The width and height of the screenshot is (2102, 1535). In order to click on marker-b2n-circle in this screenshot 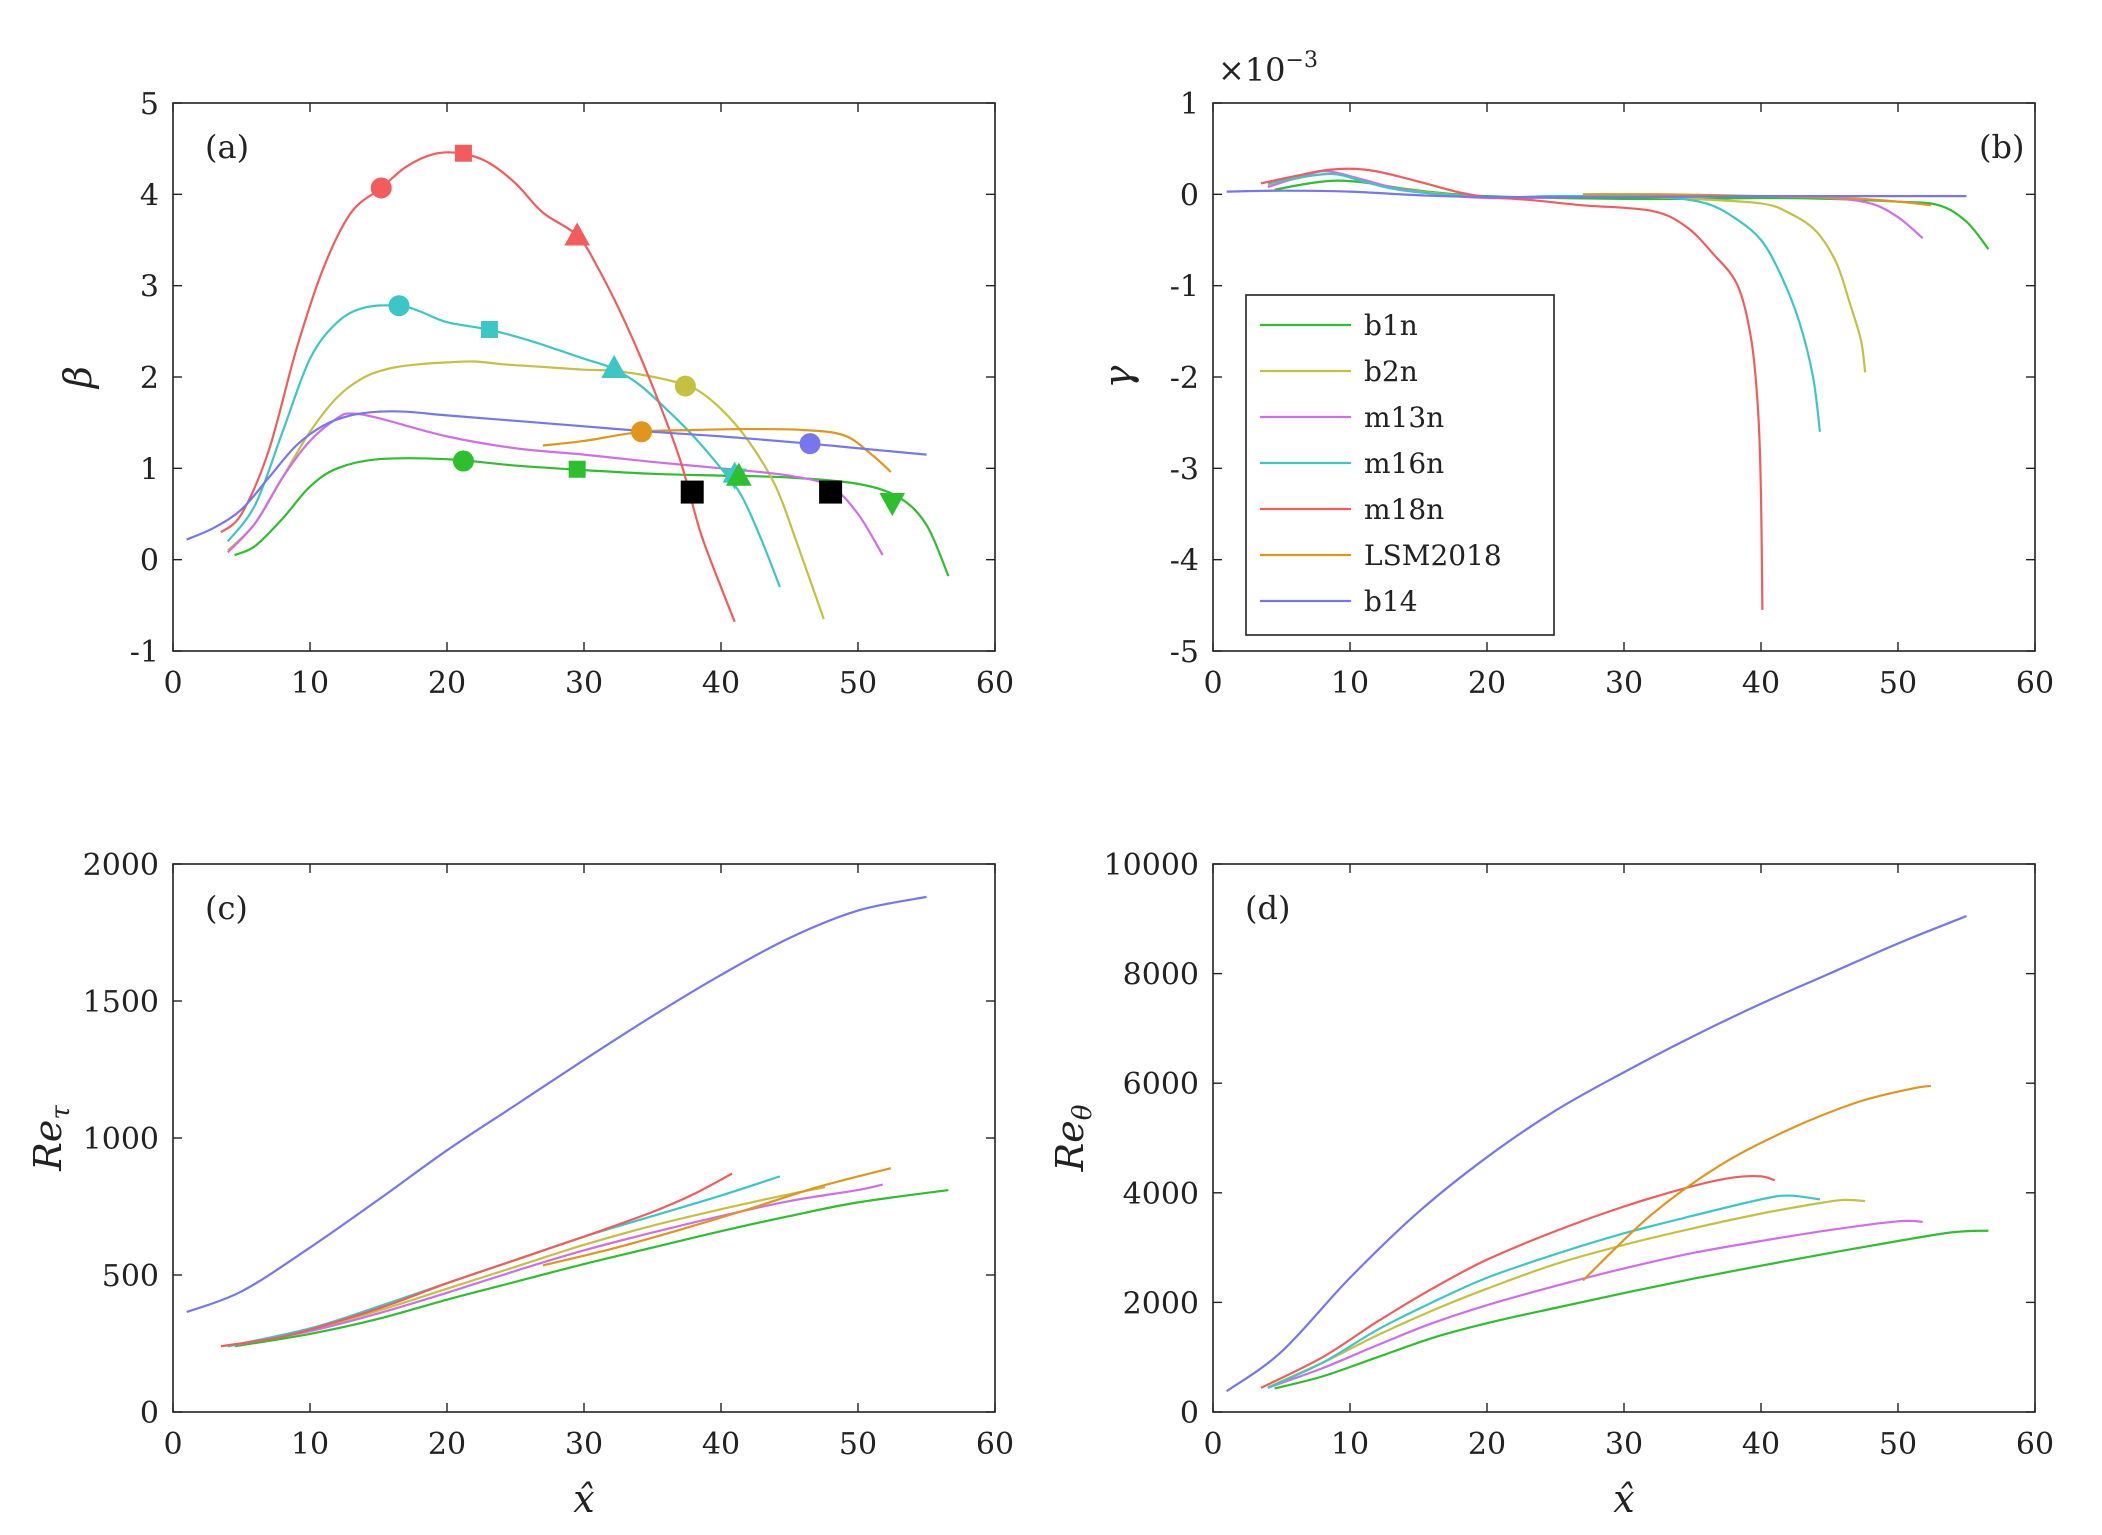, I will do `click(685, 386)`.